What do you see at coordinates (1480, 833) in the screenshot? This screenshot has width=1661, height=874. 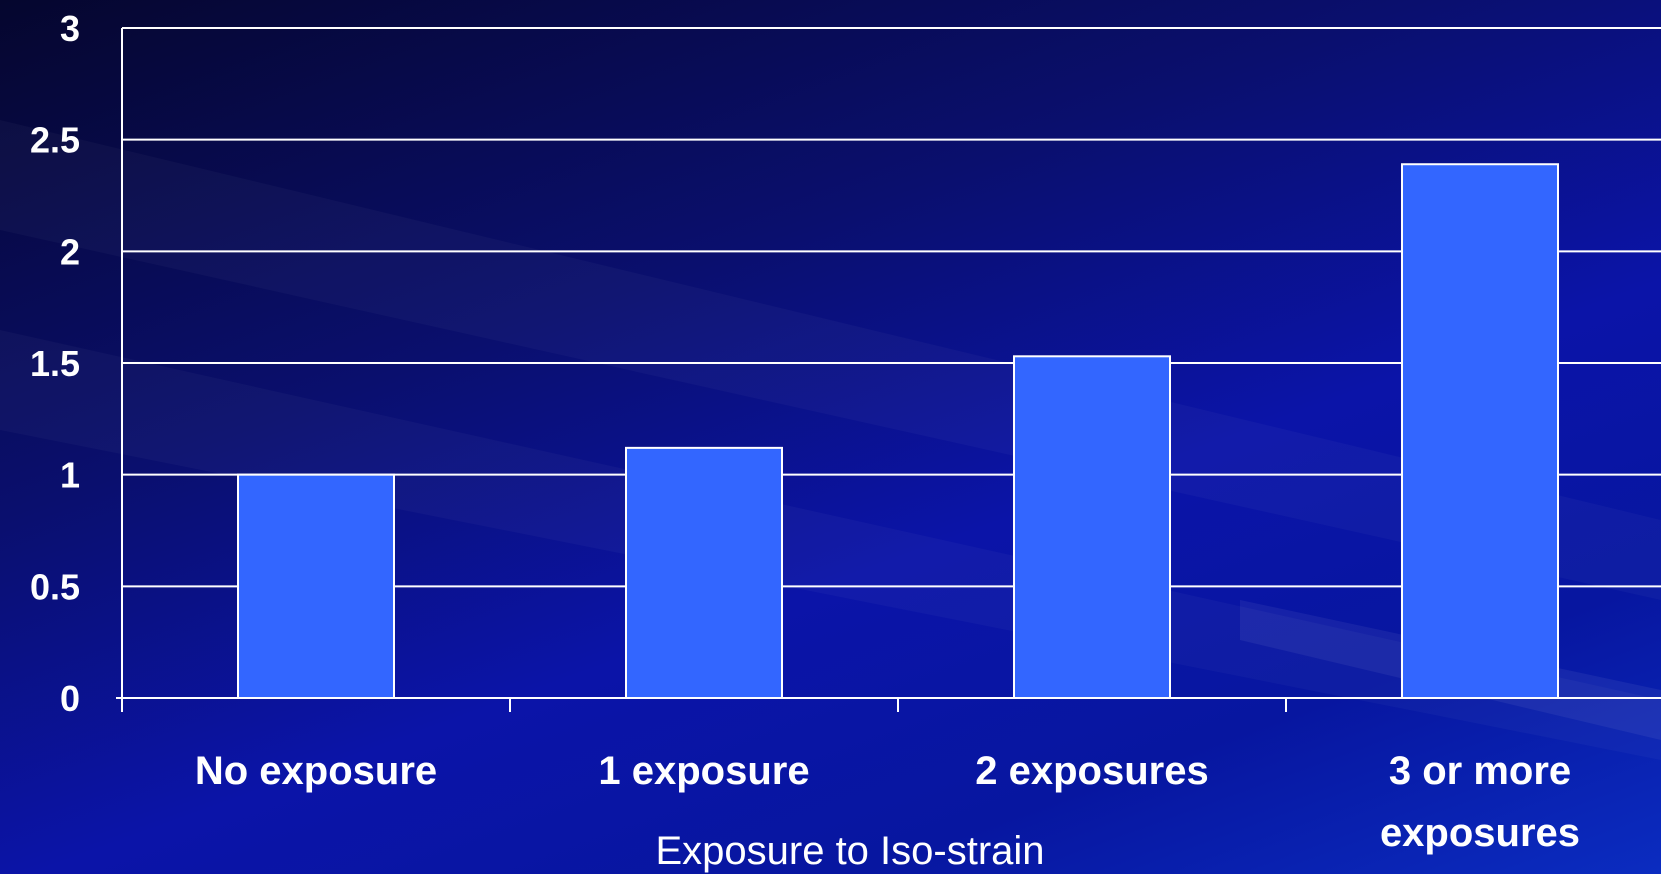 I see `x-category-label-line: exposures` at bounding box center [1480, 833].